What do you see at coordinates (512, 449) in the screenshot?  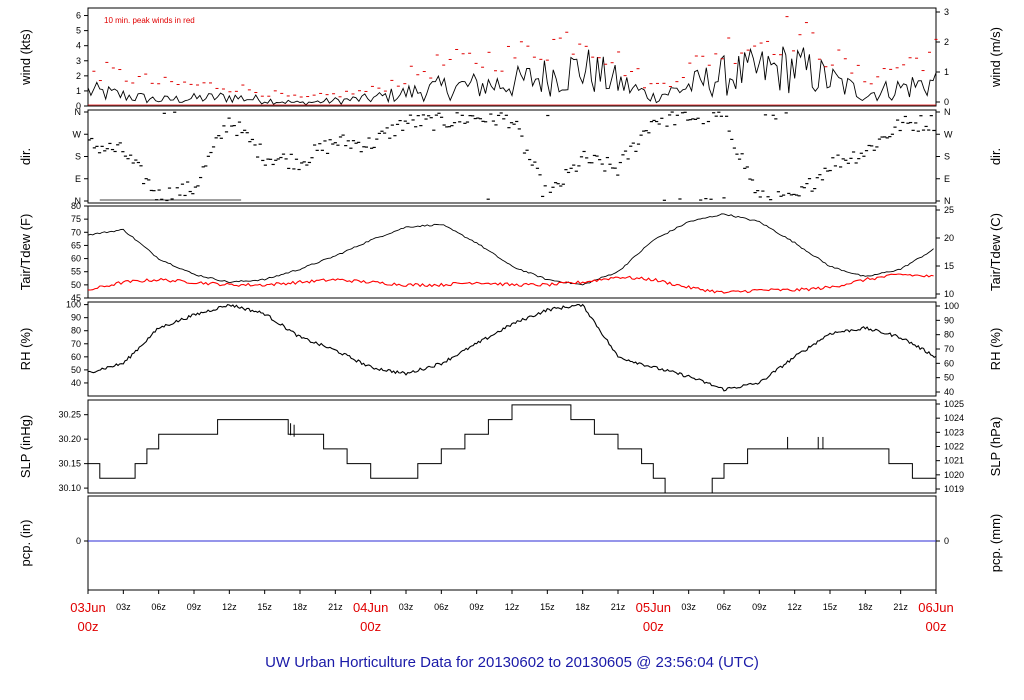 I see `slp-line` at bounding box center [512, 449].